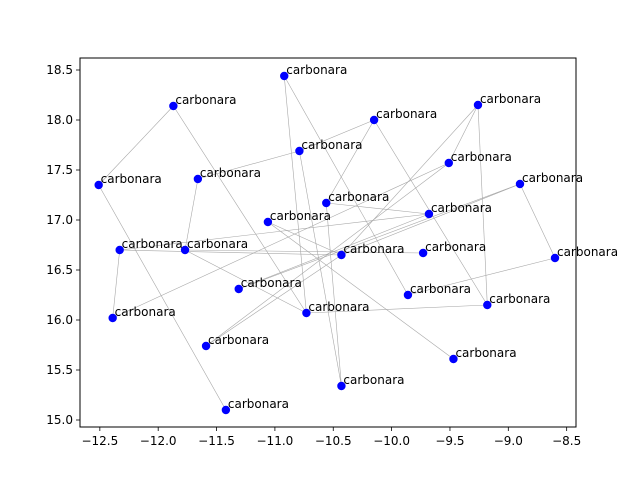  What do you see at coordinates (275, 441) in the screenshot?
I see `x-tick-label: −11.0` at bounding box center [275, 441].